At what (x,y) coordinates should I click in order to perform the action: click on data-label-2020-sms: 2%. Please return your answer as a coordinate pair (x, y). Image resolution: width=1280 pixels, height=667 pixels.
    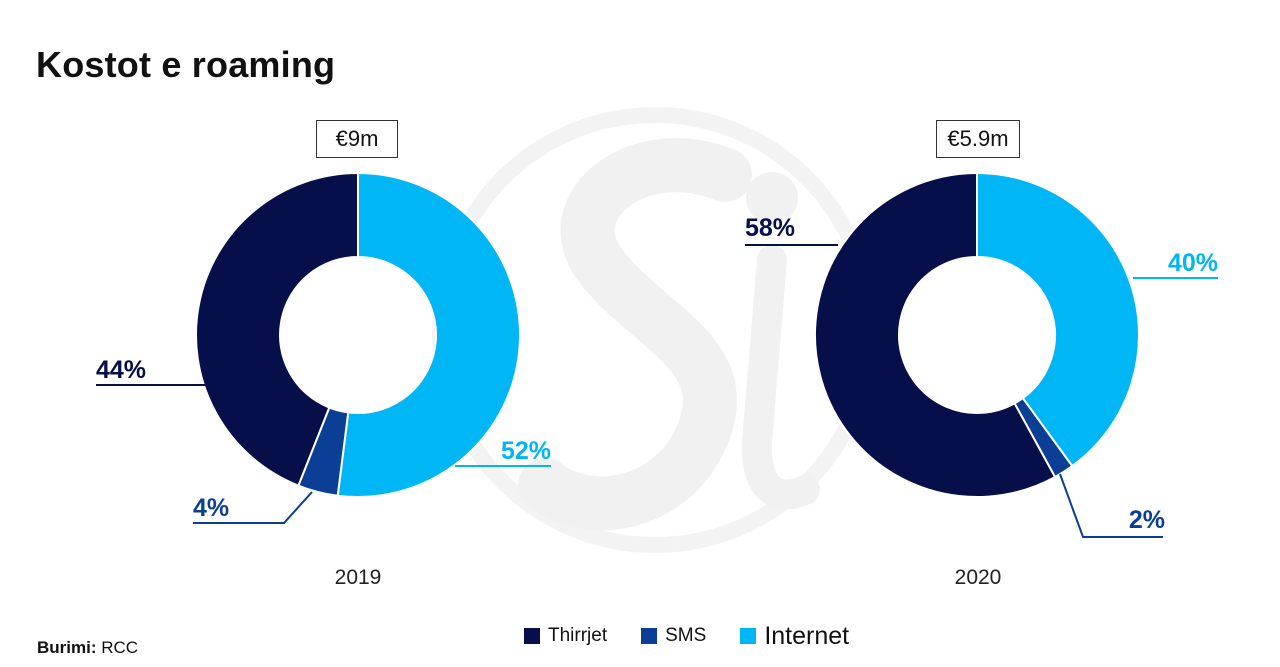
    Looking at the image, I should click on (1147, 520).